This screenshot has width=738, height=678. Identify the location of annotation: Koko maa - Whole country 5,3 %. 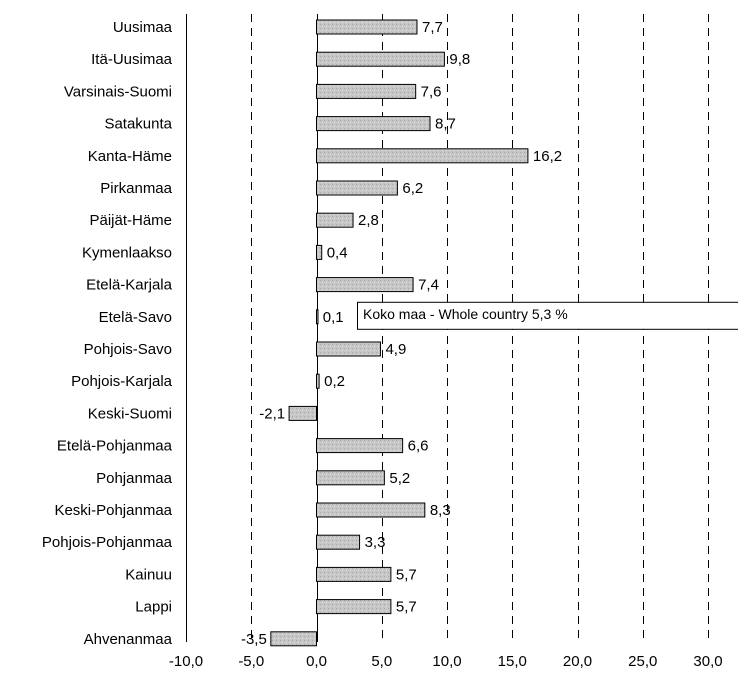
(547, 315).